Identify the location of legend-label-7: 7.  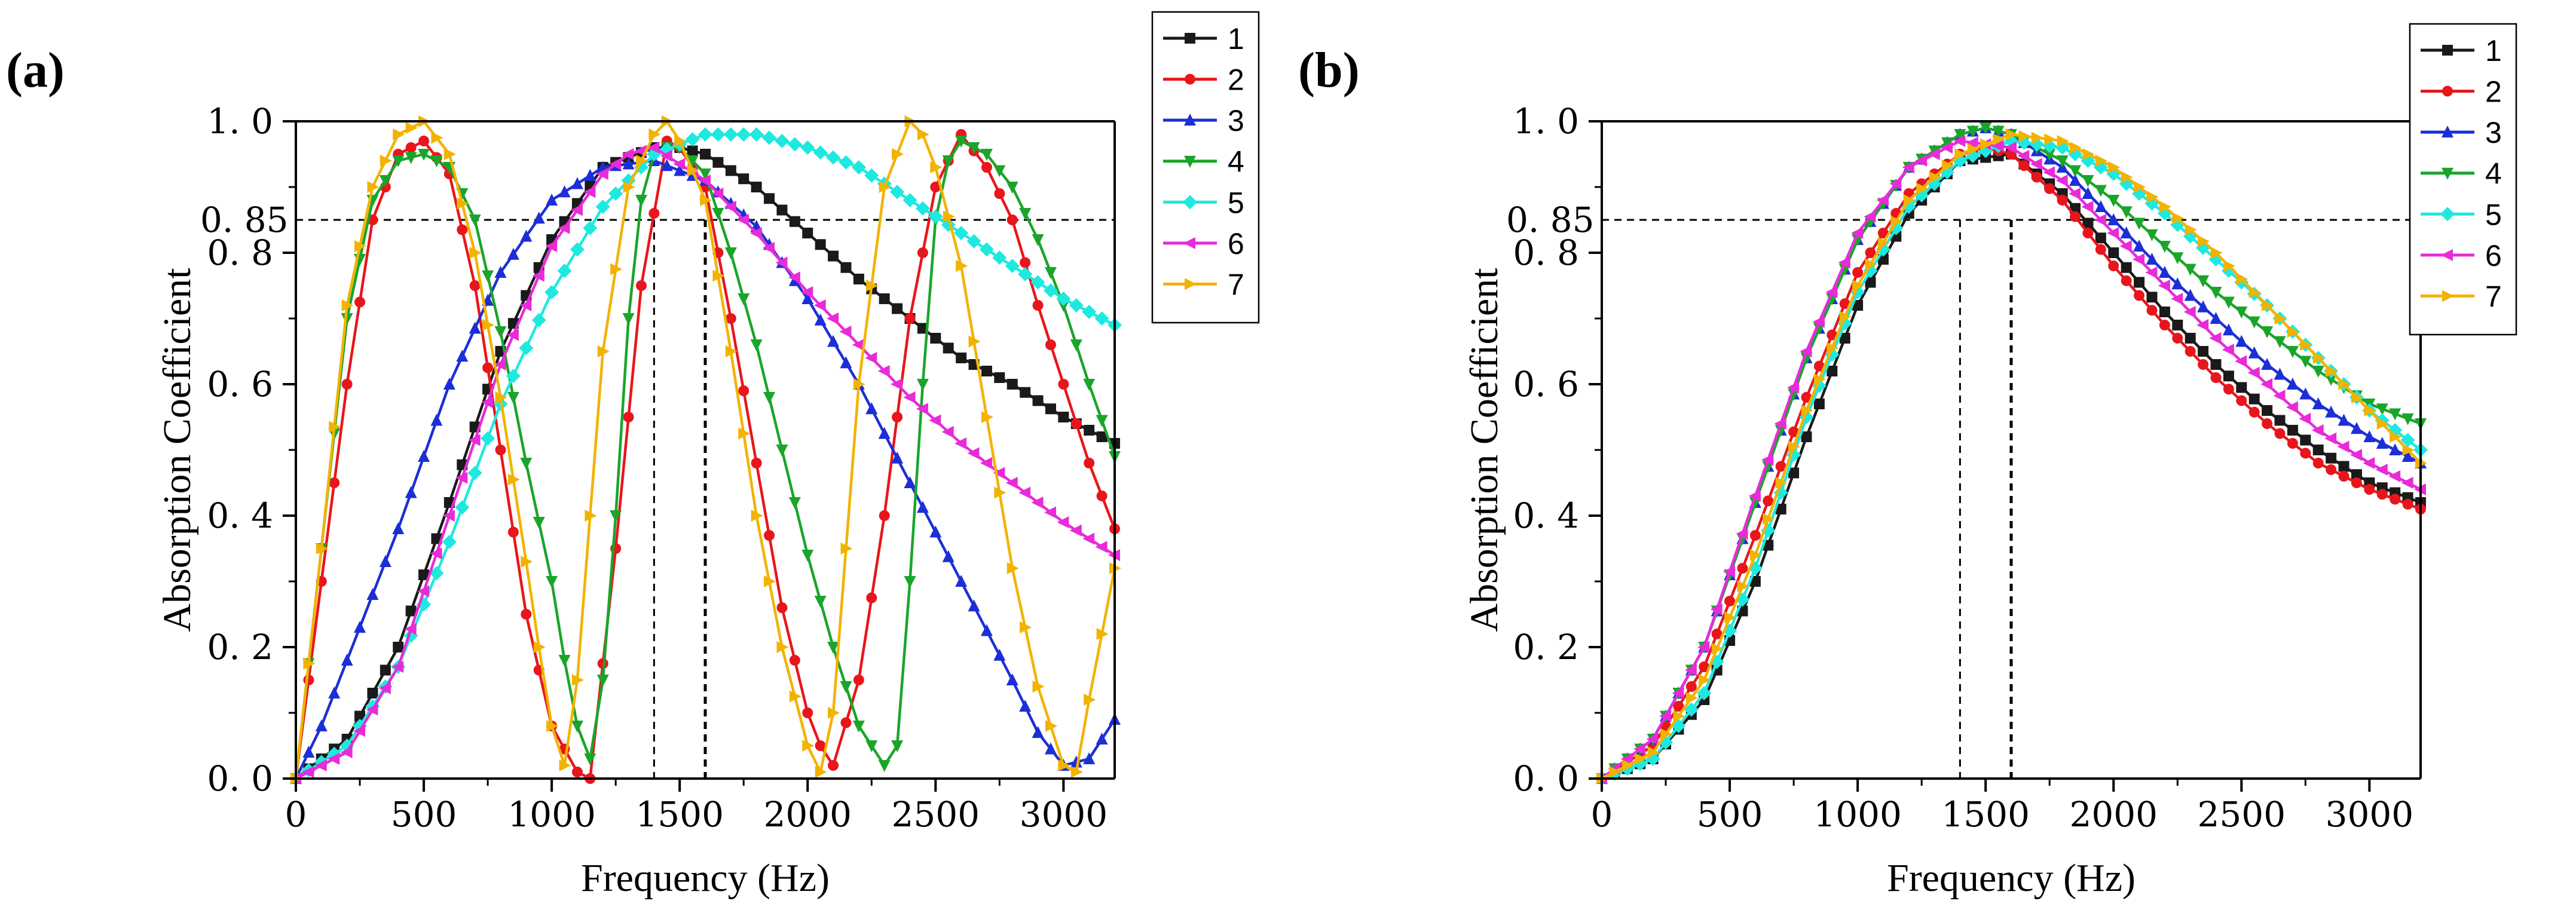
(1236, 284).